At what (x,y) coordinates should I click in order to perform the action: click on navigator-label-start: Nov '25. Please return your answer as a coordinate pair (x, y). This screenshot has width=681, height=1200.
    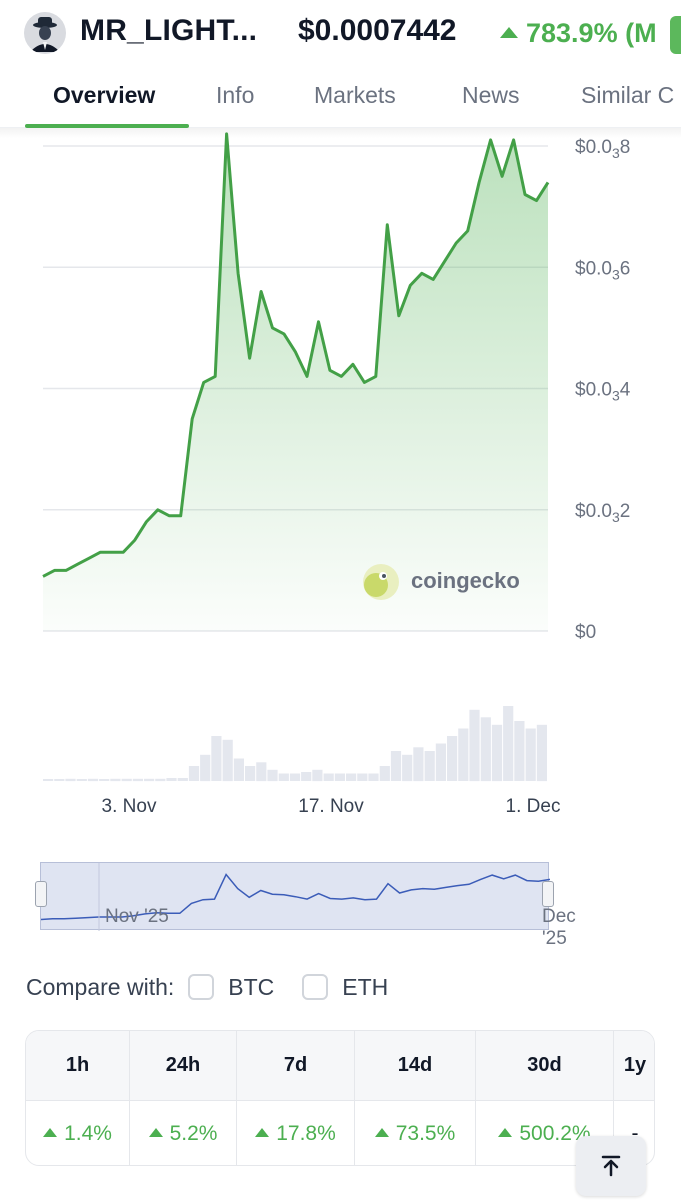
    Looking at the image, I should click on (137, 916).